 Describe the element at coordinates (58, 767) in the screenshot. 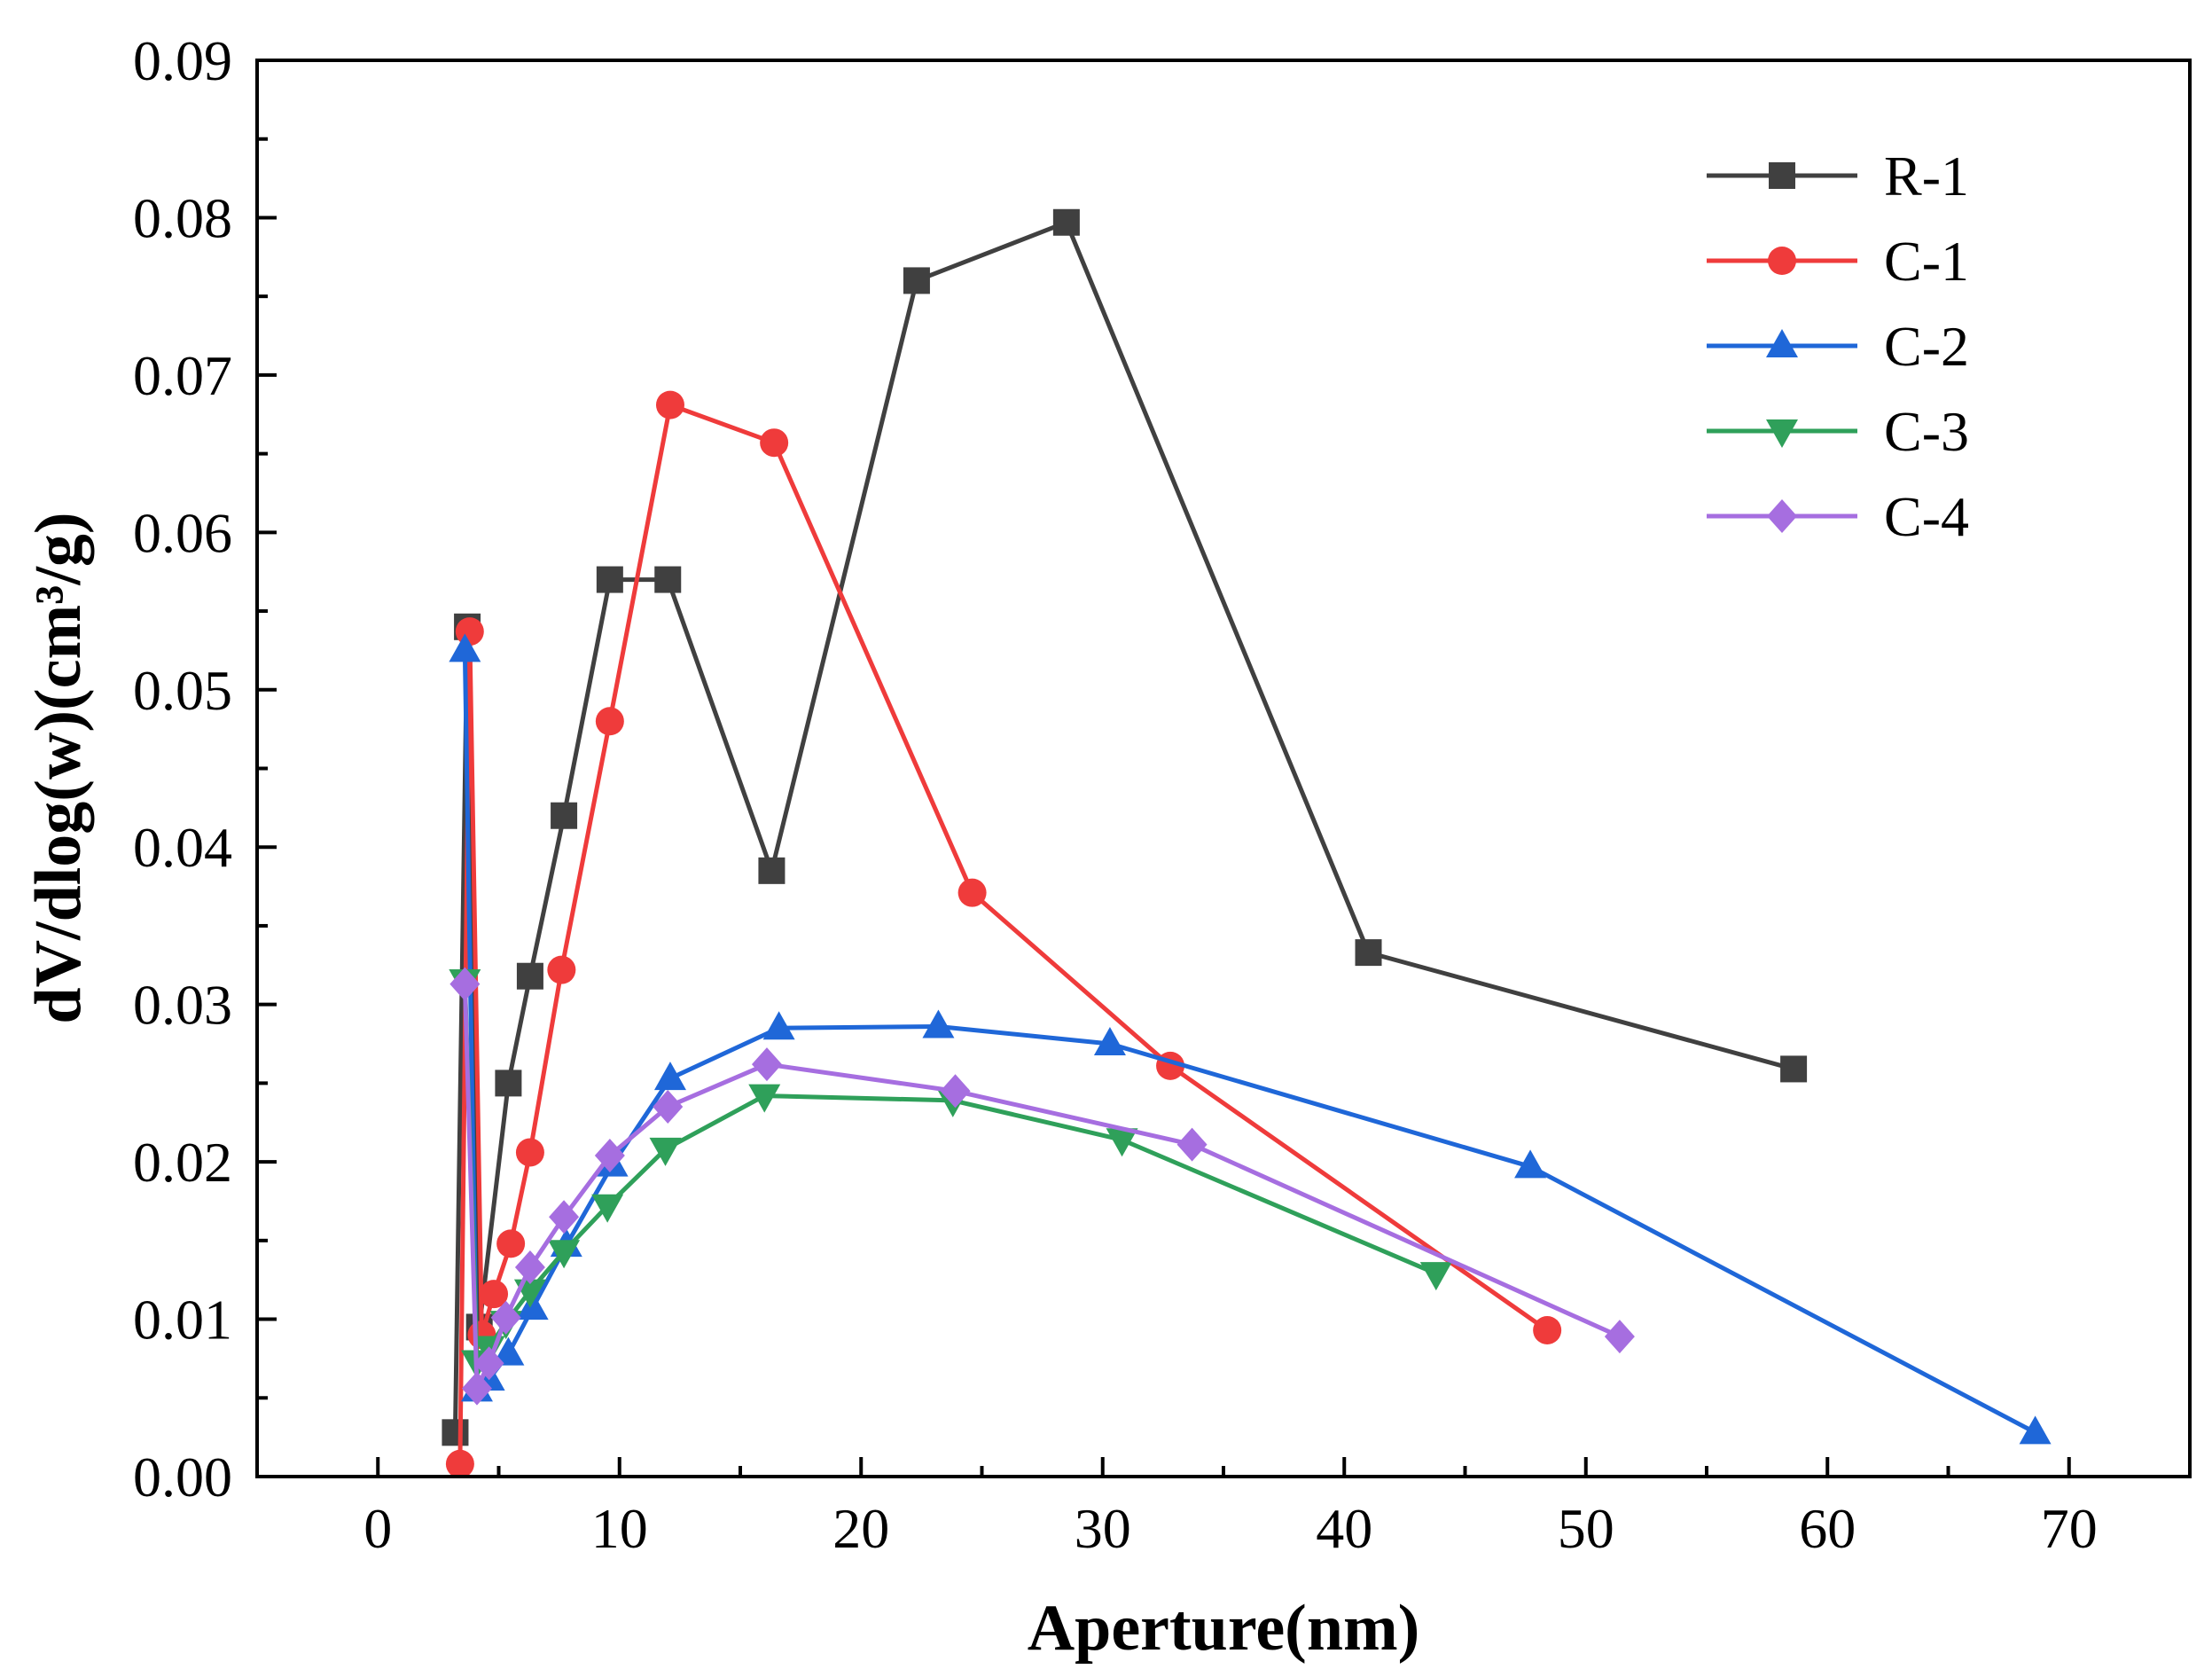

I see `y-axis-title: dV/dlog(w)(cm³/g)` at that location.